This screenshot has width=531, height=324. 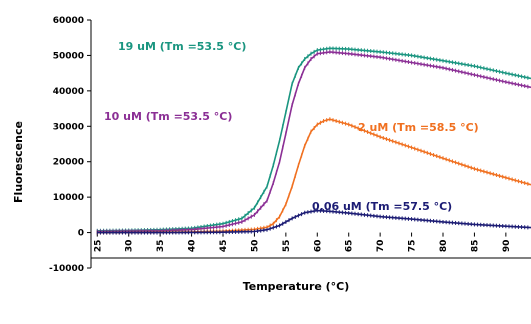 What do you see at coordinates (68, 92) in the screenshot?
I see `y-tick-label: 40000` at bounding box center [68, 92].